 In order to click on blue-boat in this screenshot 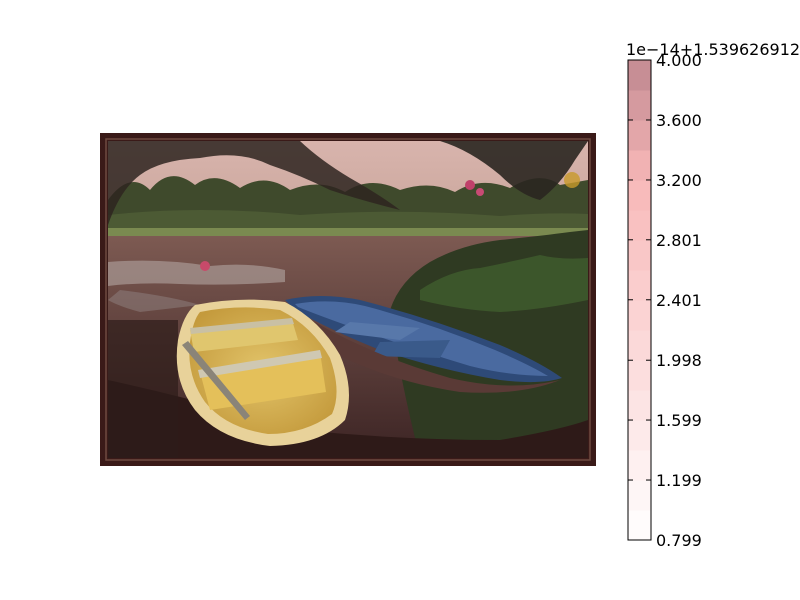, I will do `click(423, 344)`.